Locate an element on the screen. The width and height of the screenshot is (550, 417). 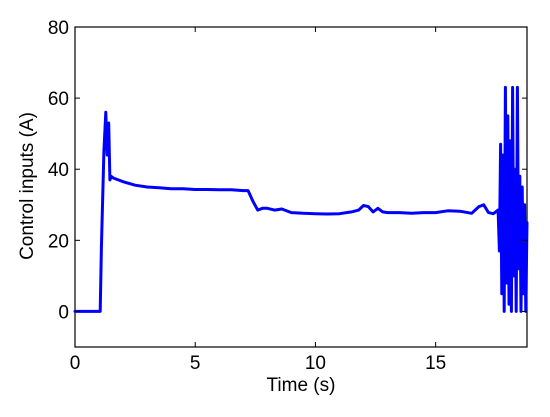
y-tick-label: 20 is located at coordinates (58, 241).